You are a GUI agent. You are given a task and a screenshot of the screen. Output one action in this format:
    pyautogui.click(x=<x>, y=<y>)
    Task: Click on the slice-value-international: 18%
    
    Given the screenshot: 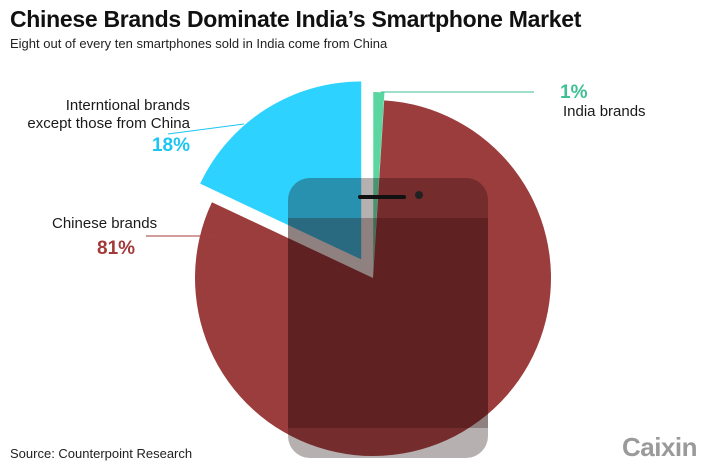 What is the action you would take?
    pyautogui.click(x=171, y=145)
    